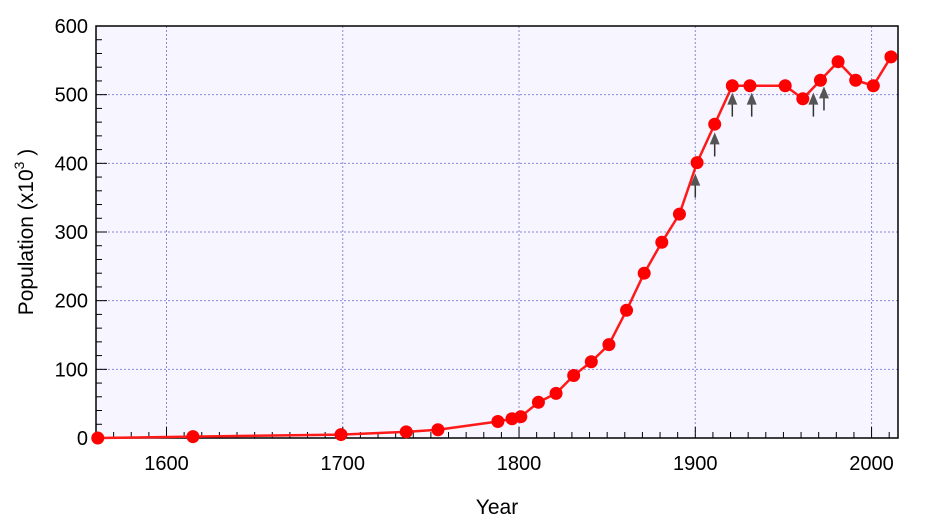  What do you see at coordinates (82, 439) in the screenshot?
I see `y-tick-label: 0` at bounding box center [82, 439].